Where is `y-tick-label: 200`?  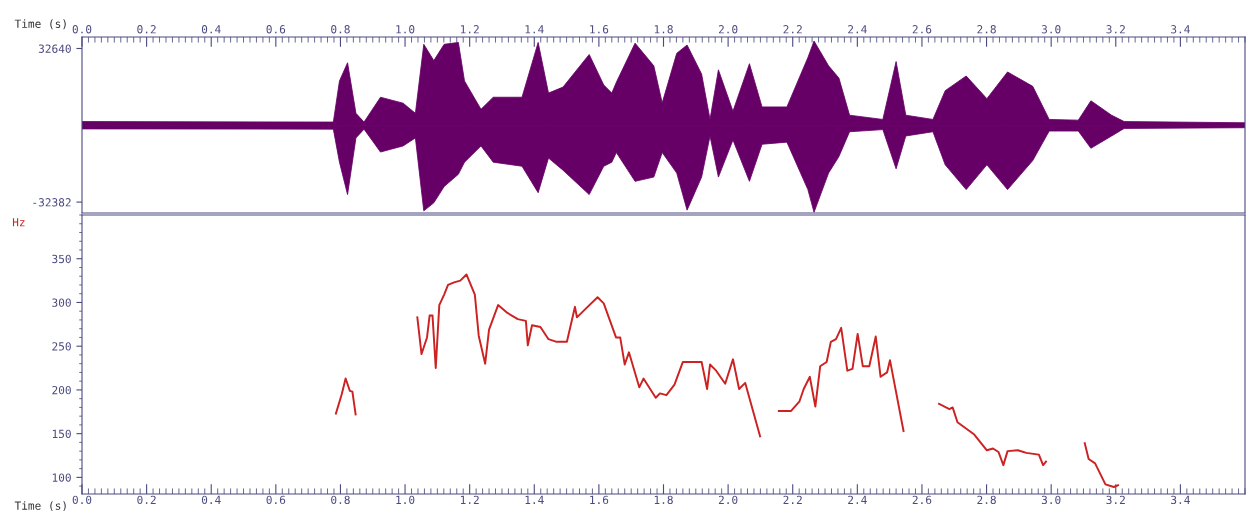 y-tick-label: 200 is located at coordinates (61, 390).